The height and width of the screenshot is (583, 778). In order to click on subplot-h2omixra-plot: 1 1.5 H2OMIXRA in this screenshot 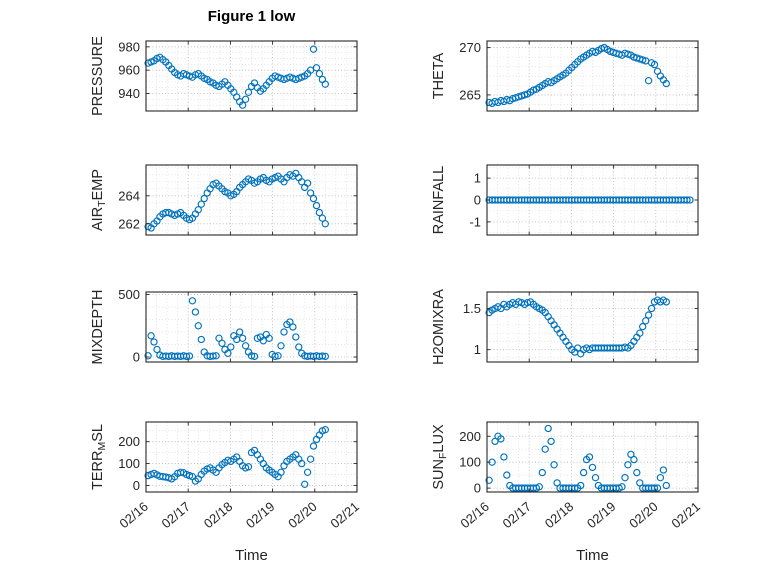, I will do `click(565, 327)`.